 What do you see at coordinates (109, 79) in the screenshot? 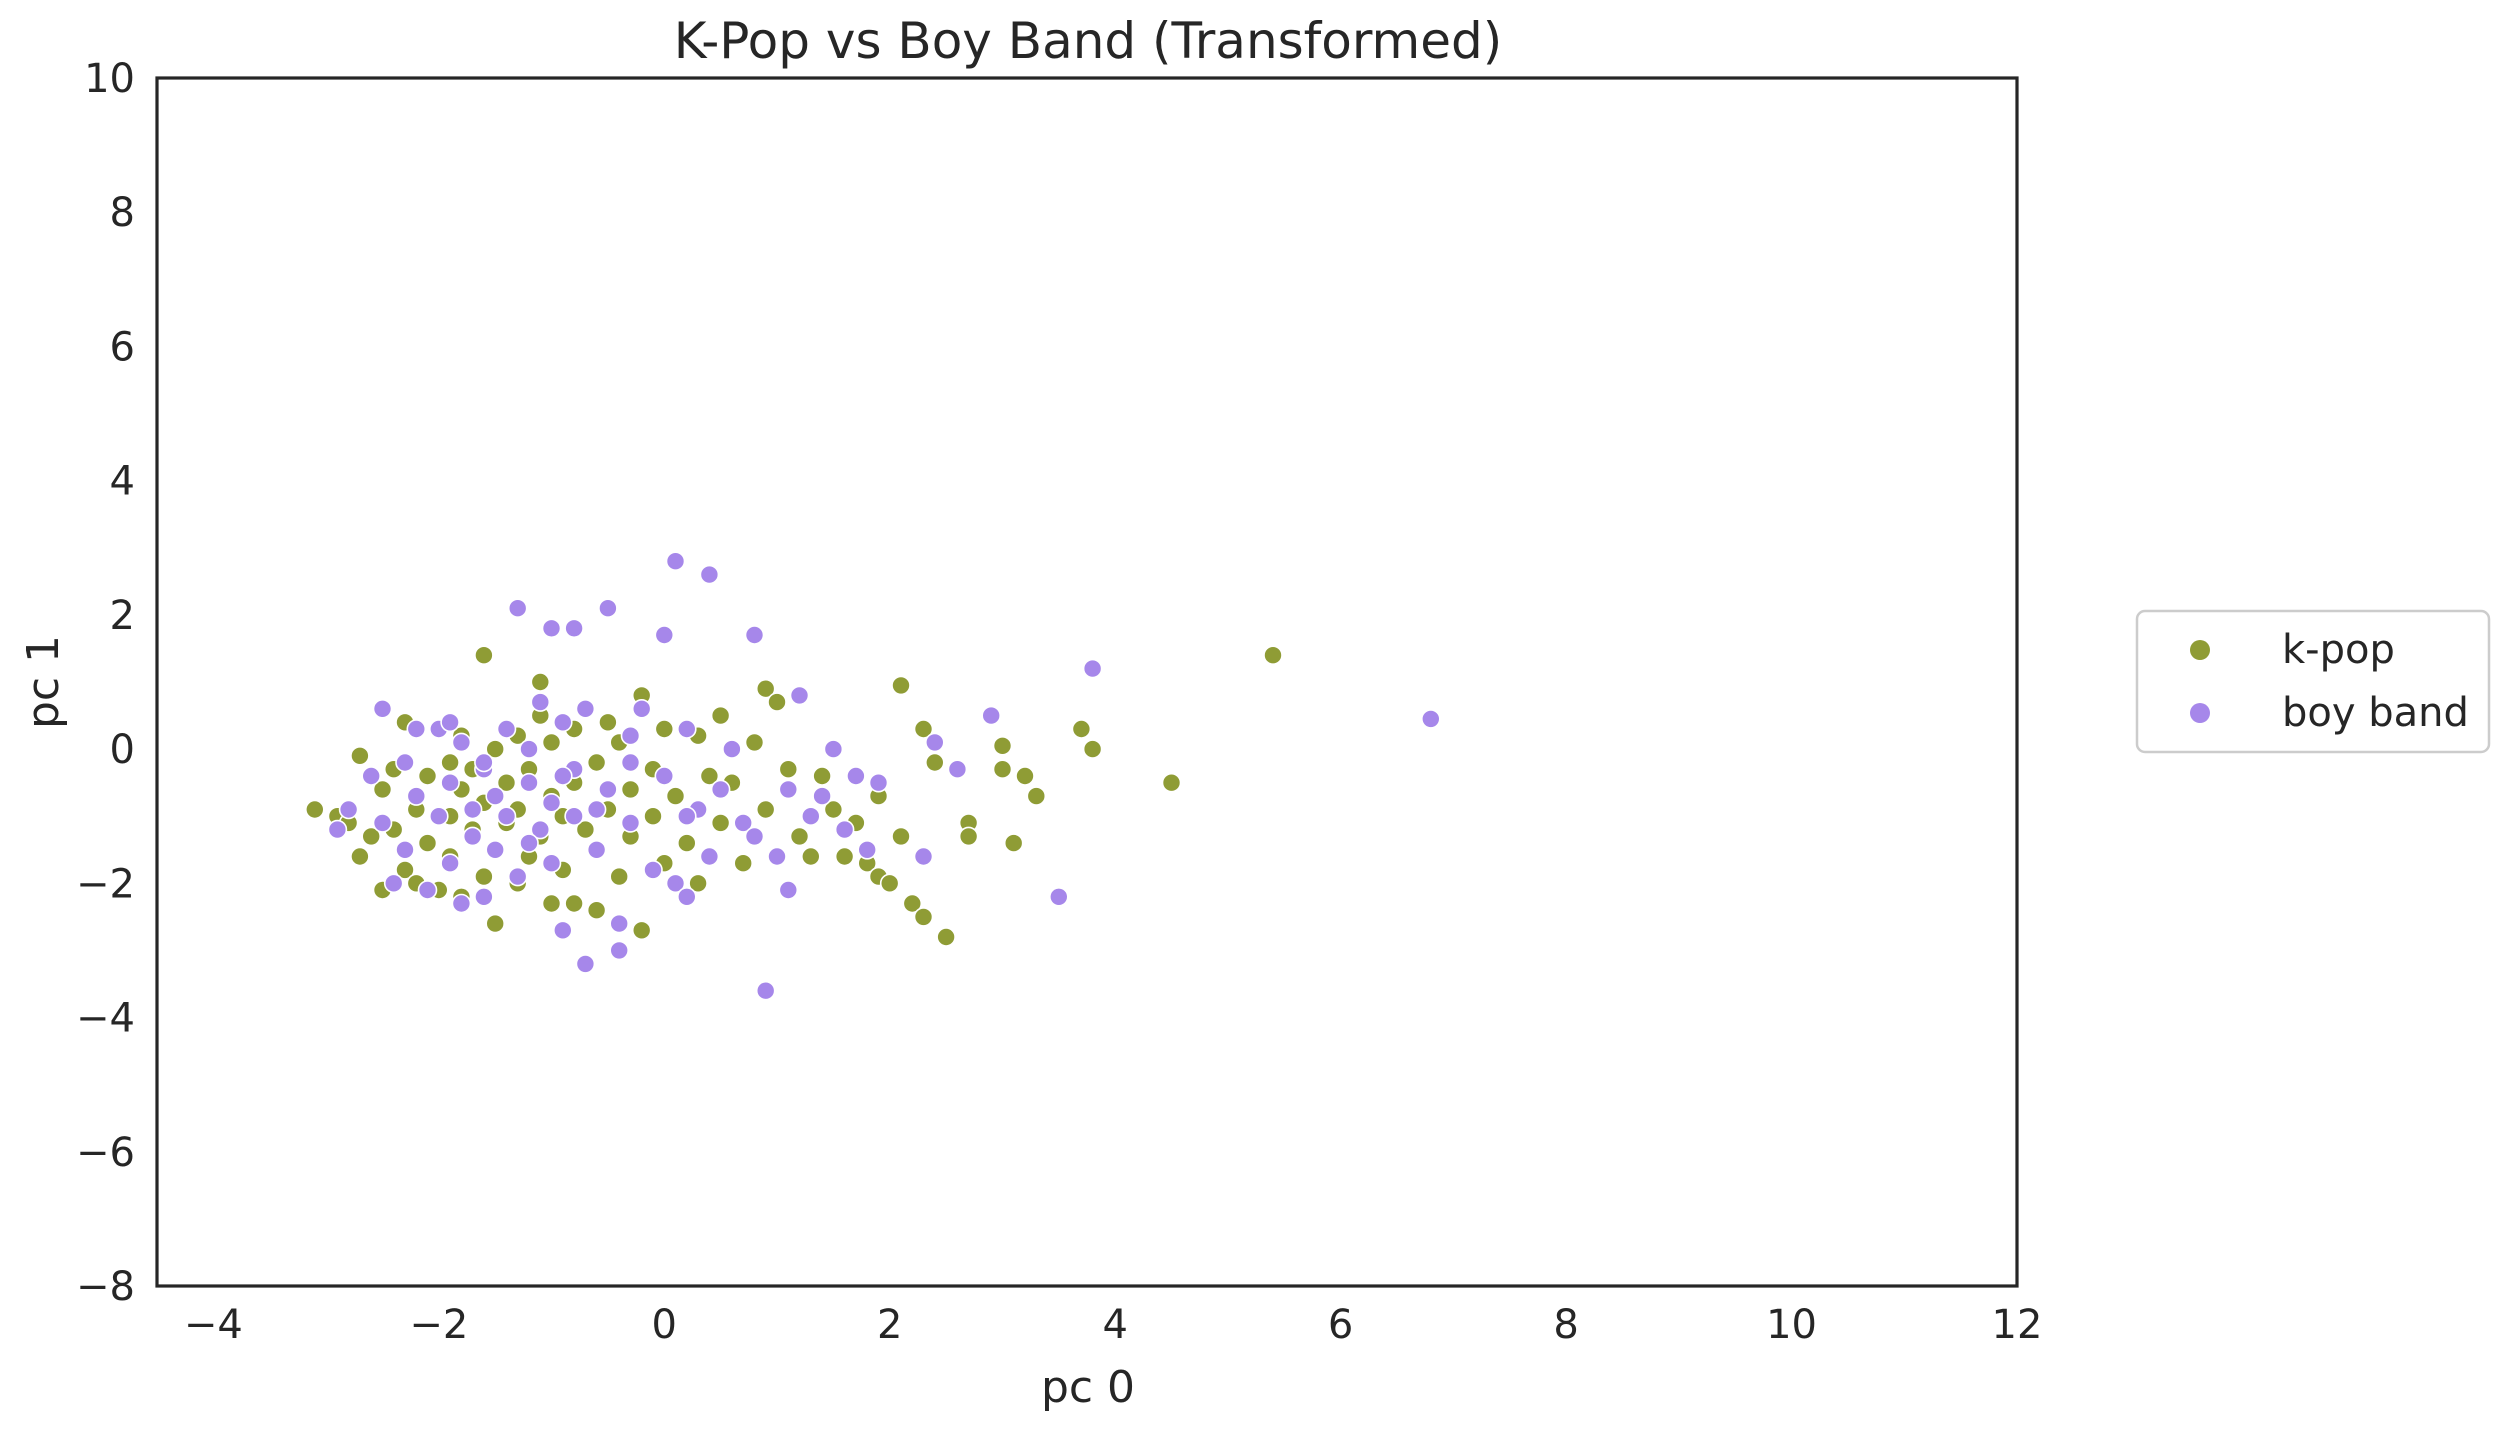
I see `y-tick-label: 10` at bounding box center [109, 79].